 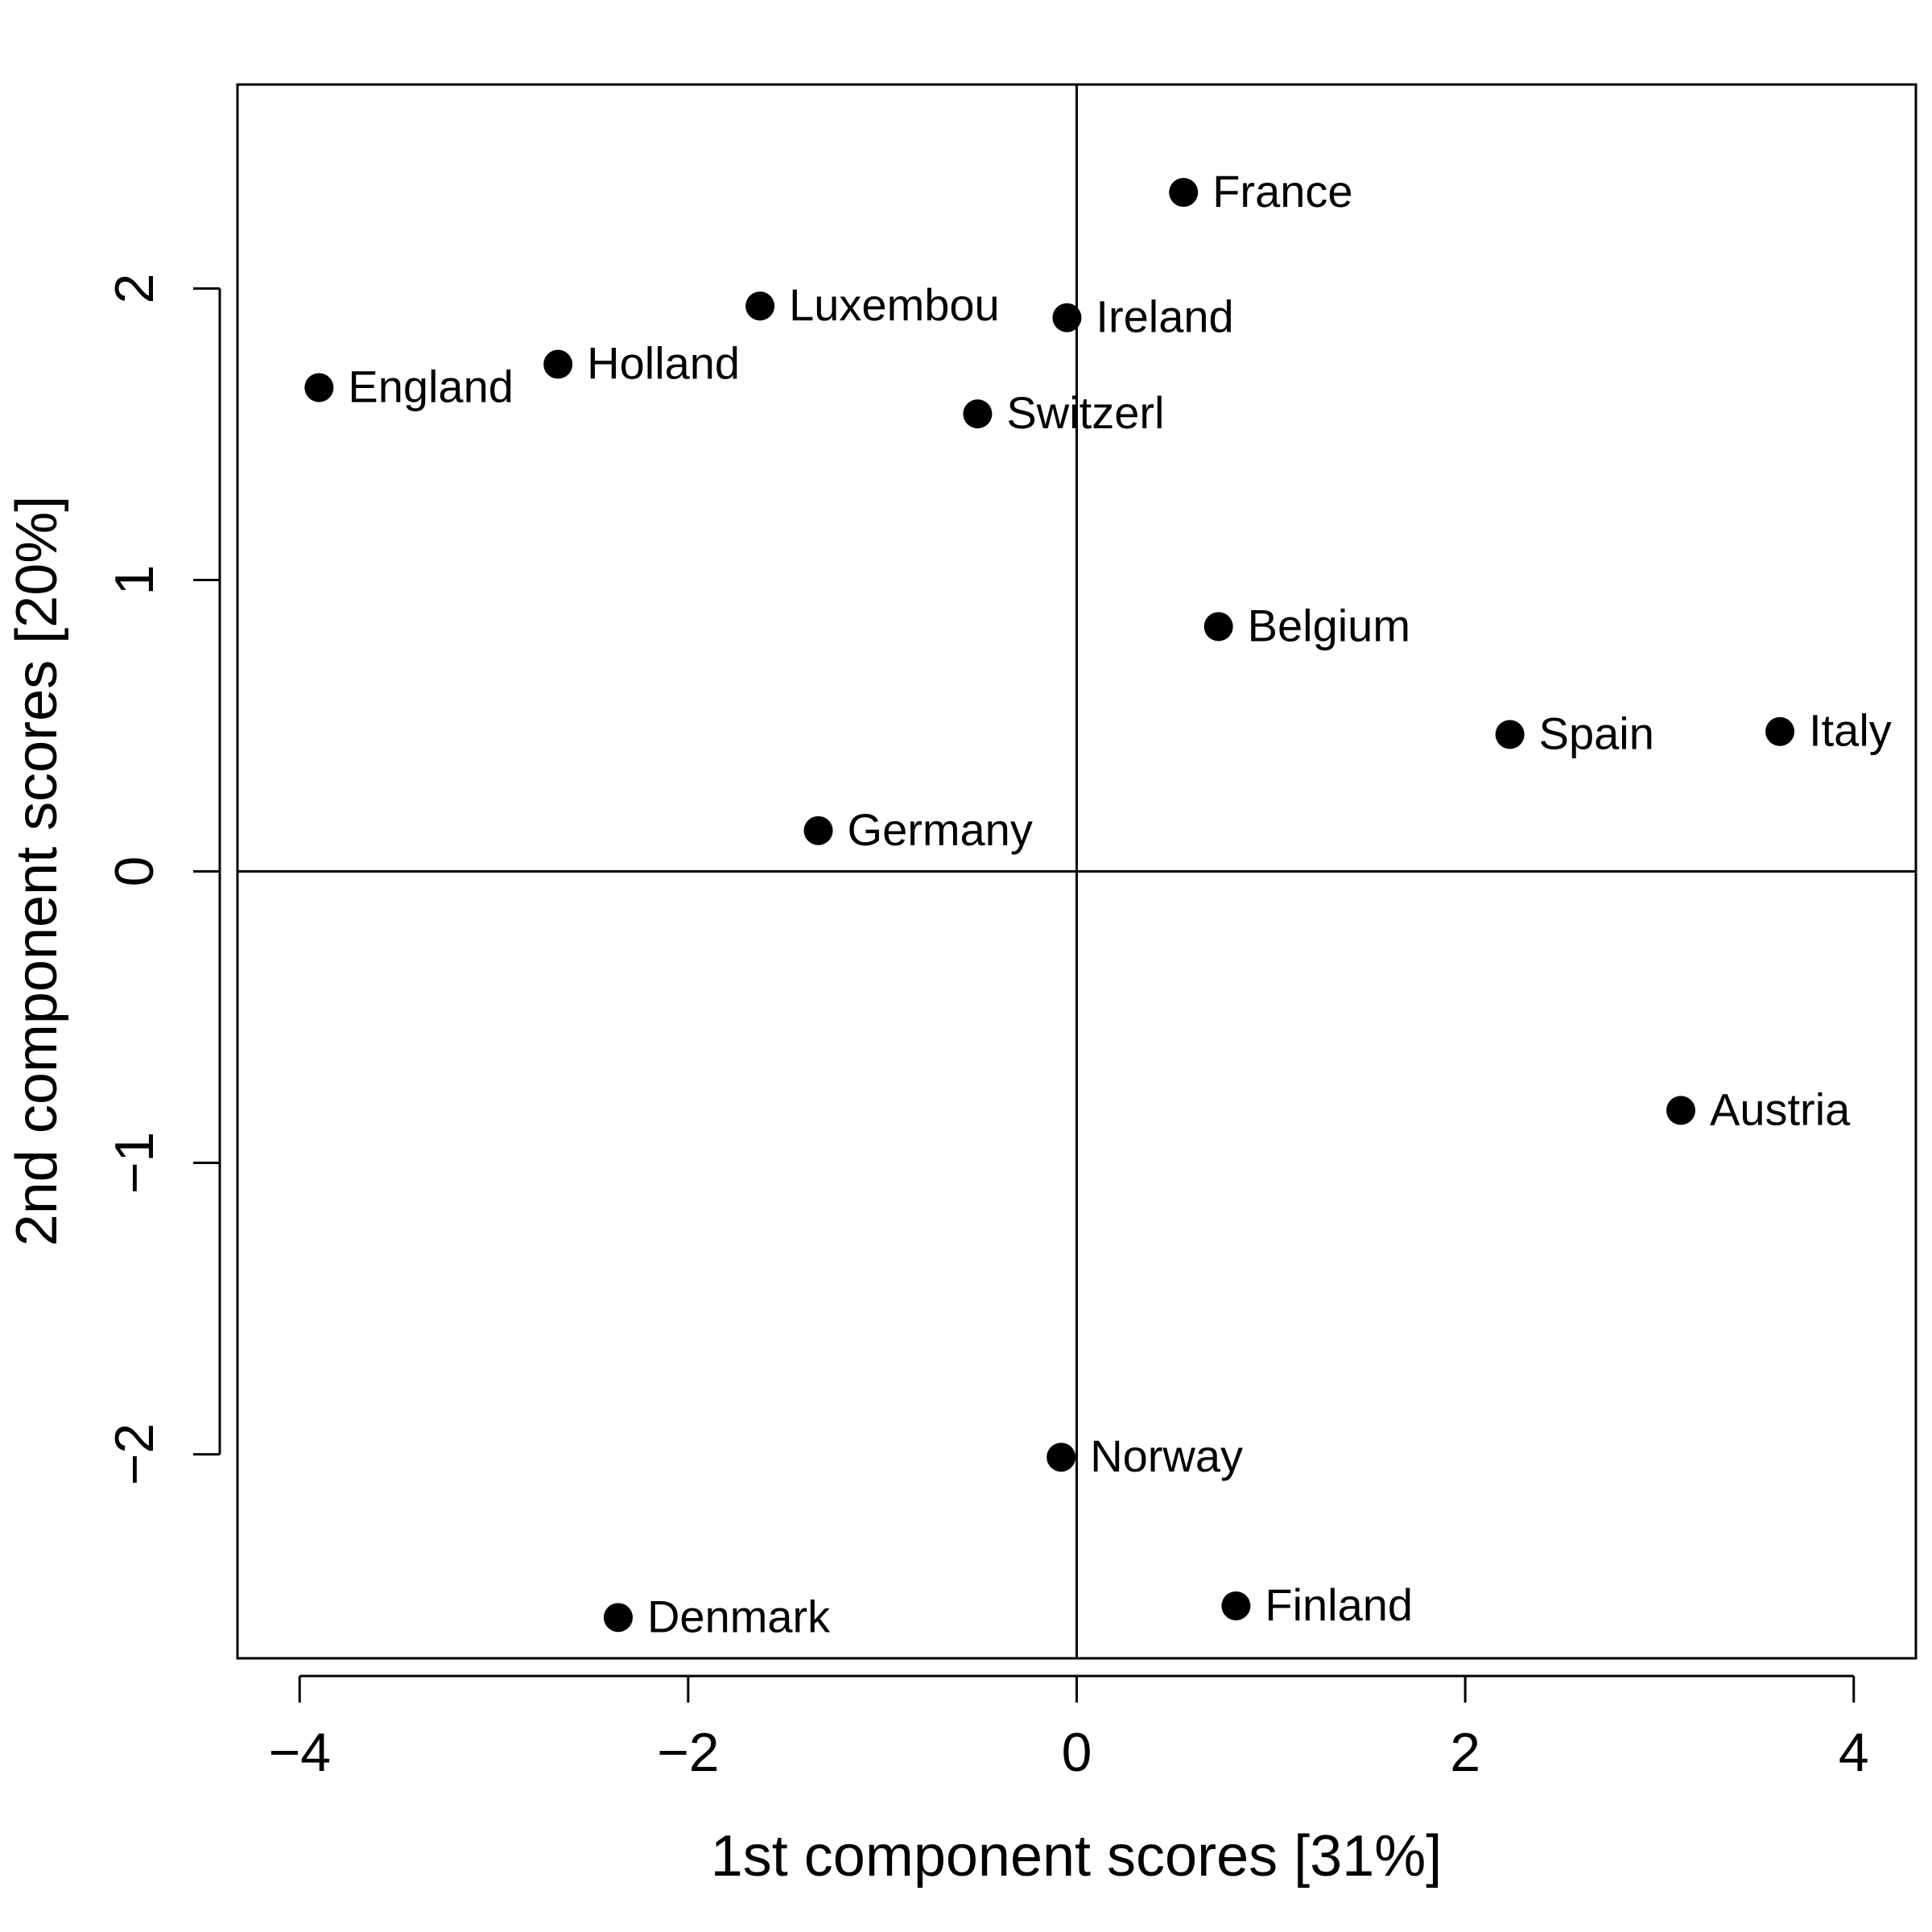 I want to click on y-tick-label: 0, so click(x=134, y=872).